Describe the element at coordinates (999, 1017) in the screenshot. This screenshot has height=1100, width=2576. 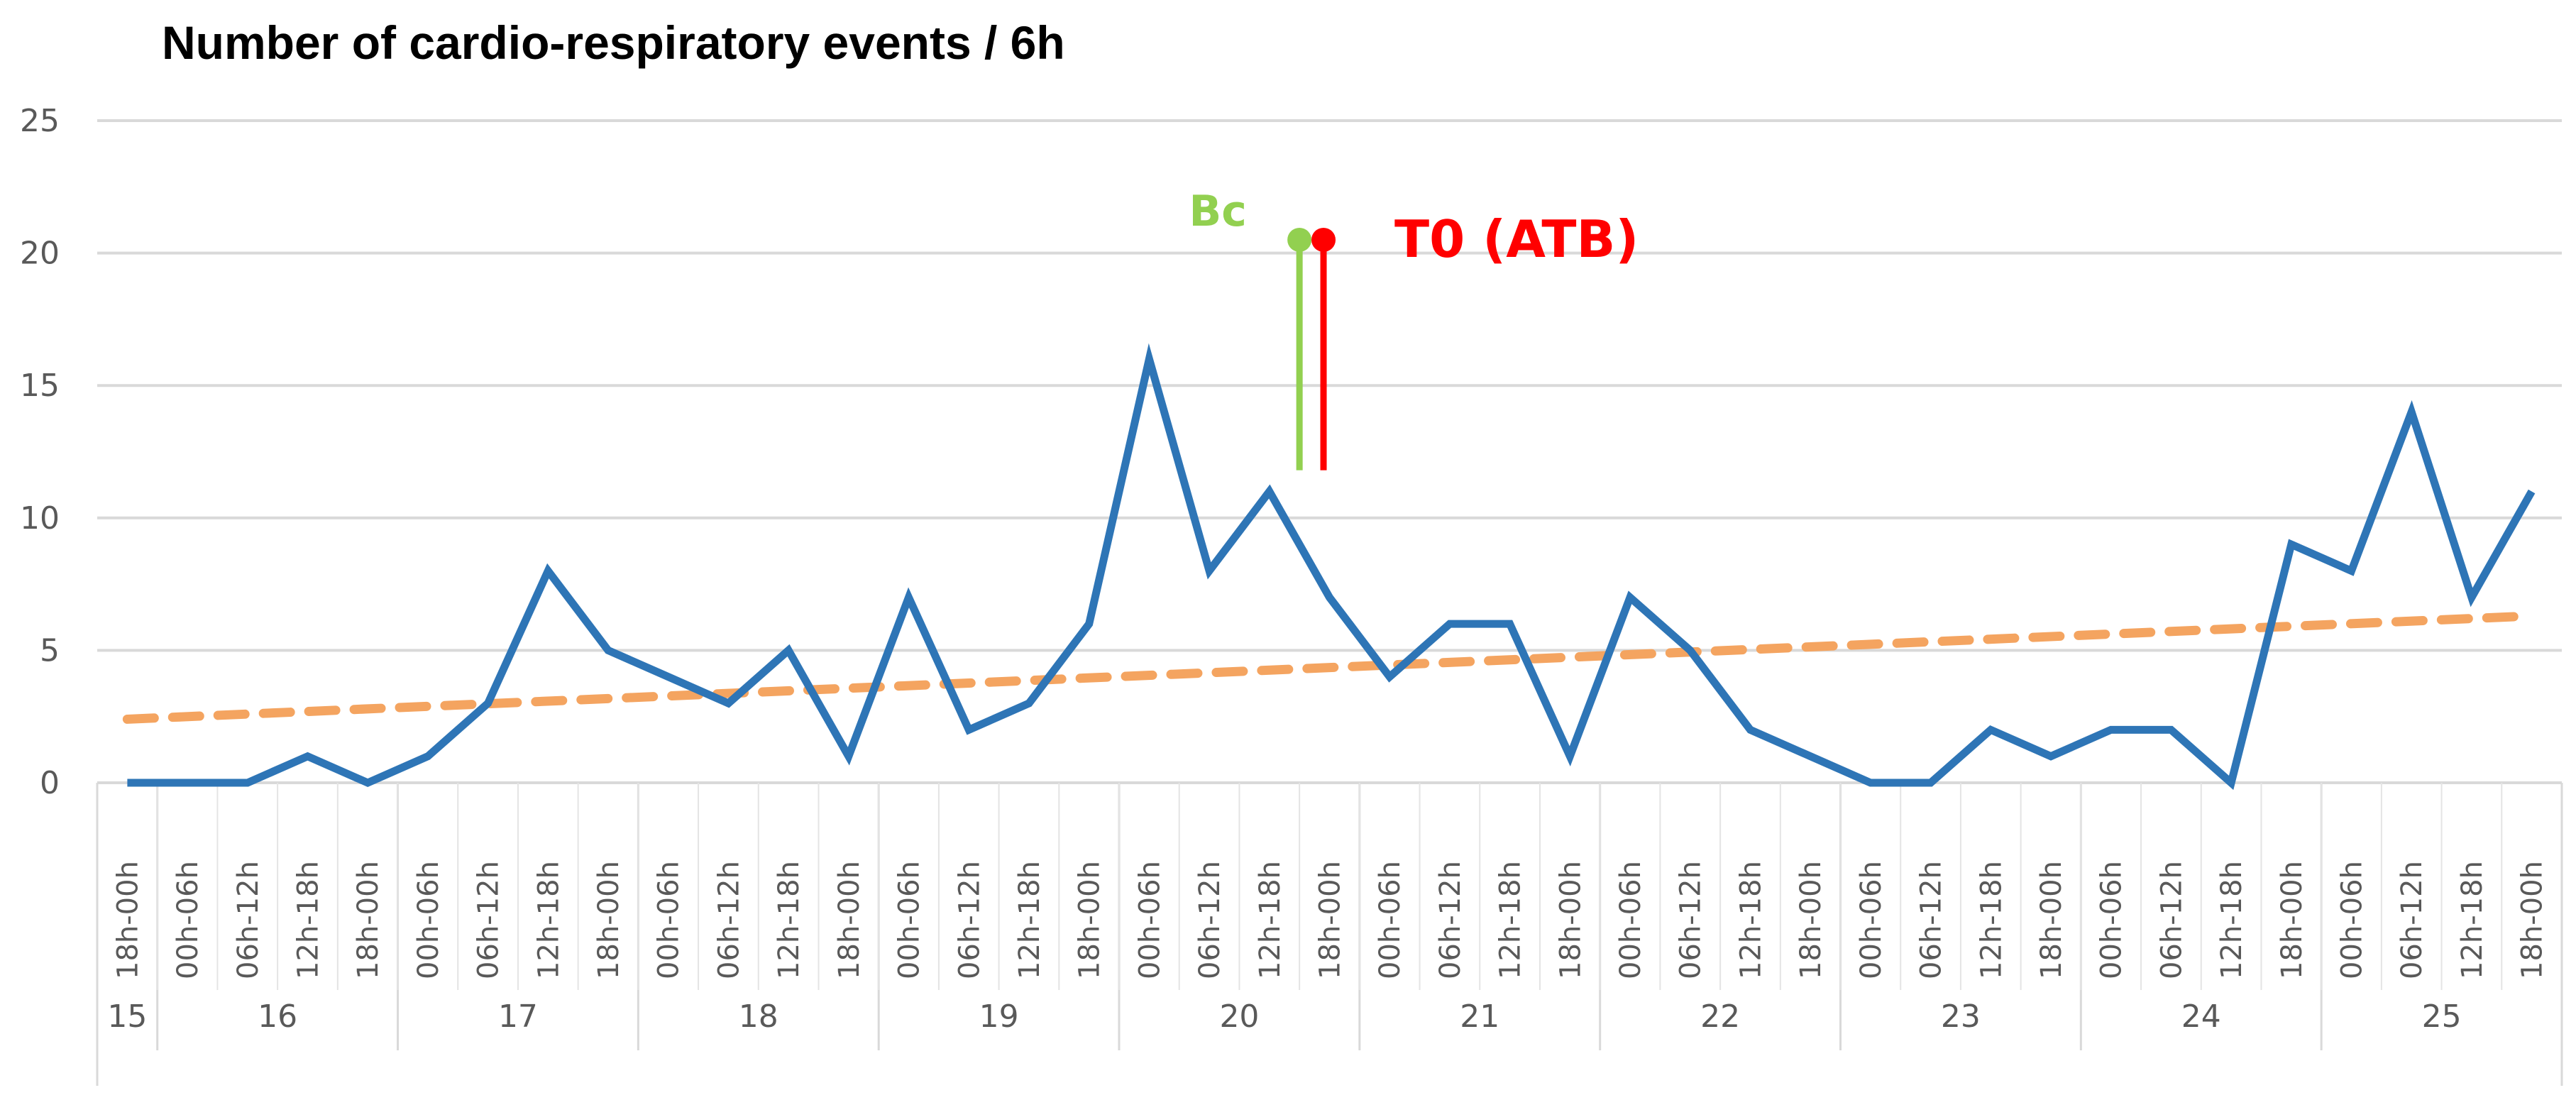
I see `day-group-label: 19` at that location.